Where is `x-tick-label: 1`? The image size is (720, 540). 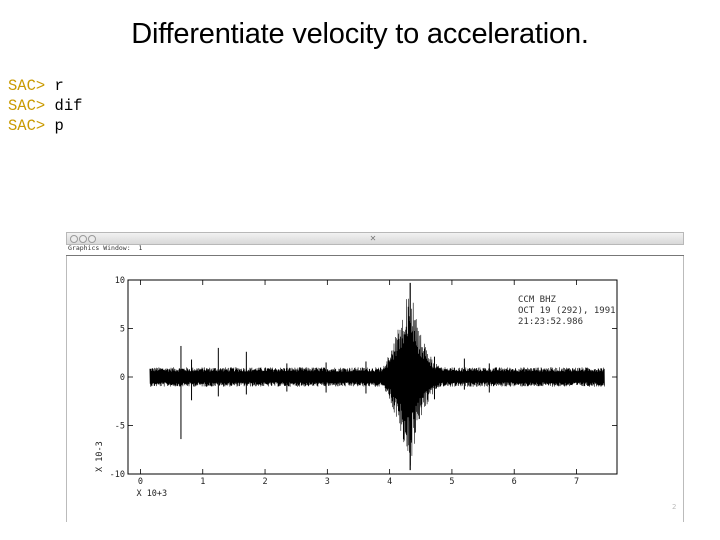
x-tick-label: 1 is located at coordinates (202, 482).